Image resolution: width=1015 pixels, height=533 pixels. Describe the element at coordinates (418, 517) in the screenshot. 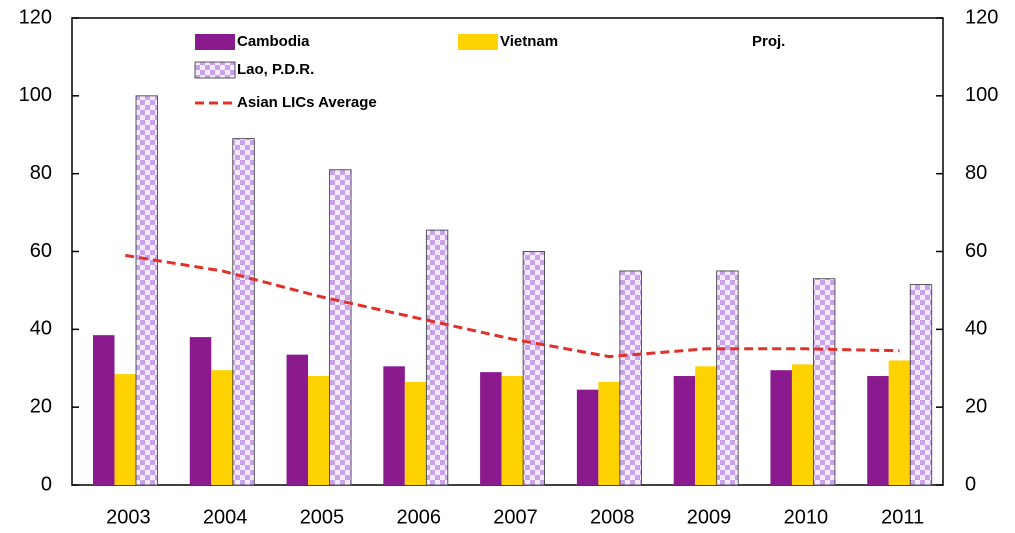

I see `x-tick-label: 2006` at that location.